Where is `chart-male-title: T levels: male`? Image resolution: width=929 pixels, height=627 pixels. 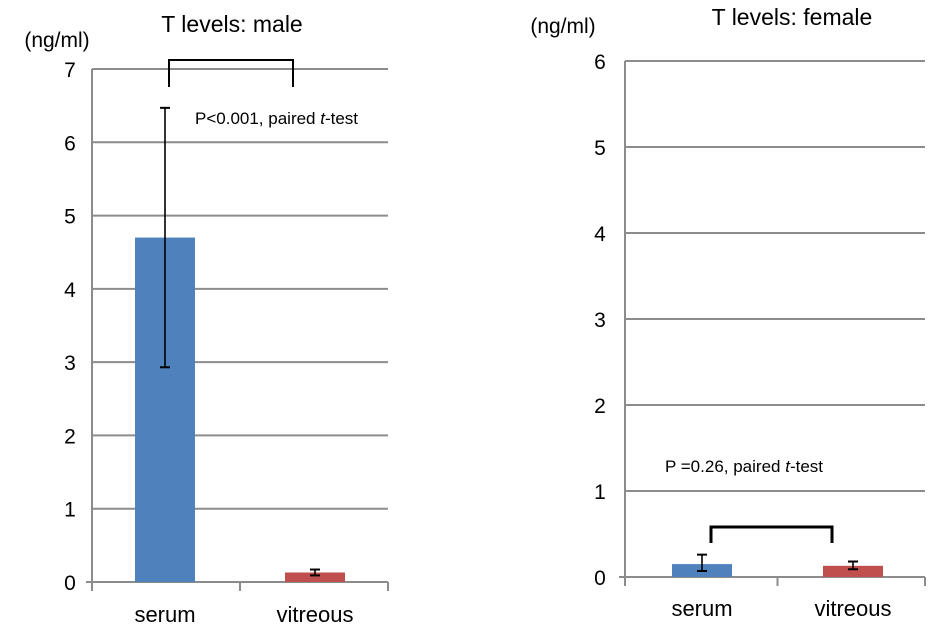 chart-male-title: T levels: male is located at coordinates (231, 24).